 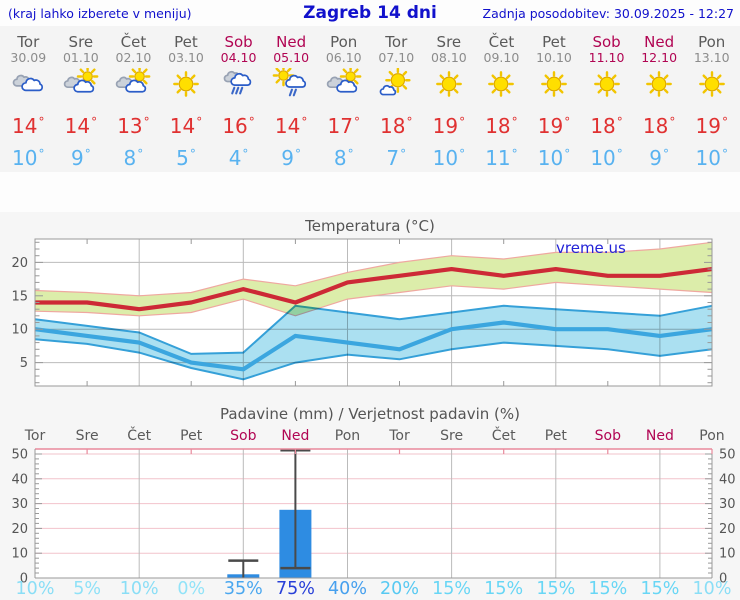 What do you see at coordinates (19, 330) in the screenshot?
I see `svg-text: 10` at bounding box center [19, 330].